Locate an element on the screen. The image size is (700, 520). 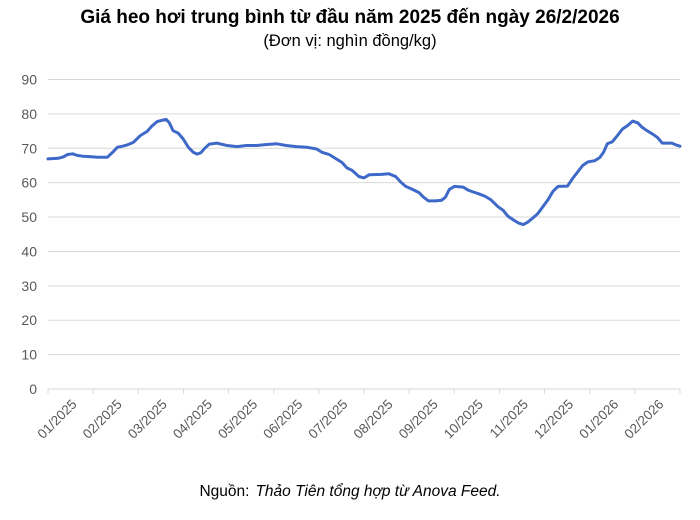
y-tick-label-60: 60 is located at coordinates (29, 183).